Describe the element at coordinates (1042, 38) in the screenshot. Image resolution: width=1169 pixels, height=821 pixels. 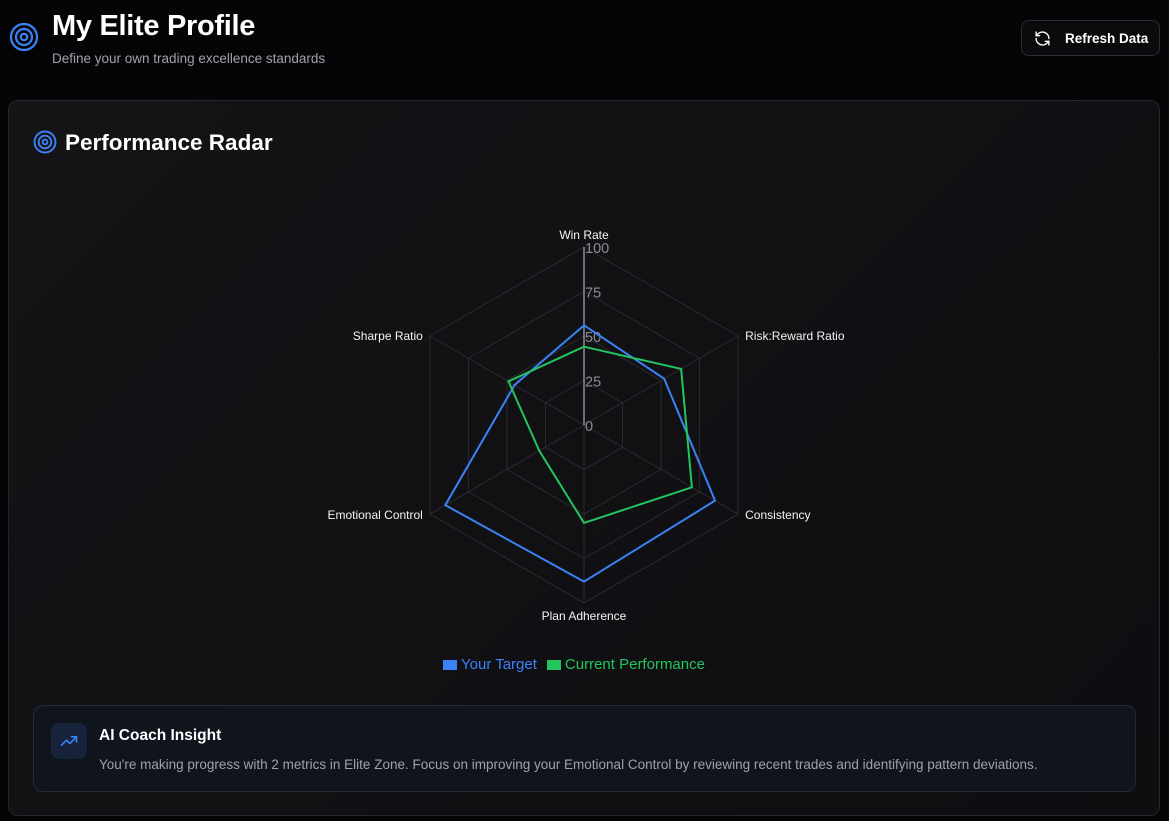
I see `refresh-icon` at that location.